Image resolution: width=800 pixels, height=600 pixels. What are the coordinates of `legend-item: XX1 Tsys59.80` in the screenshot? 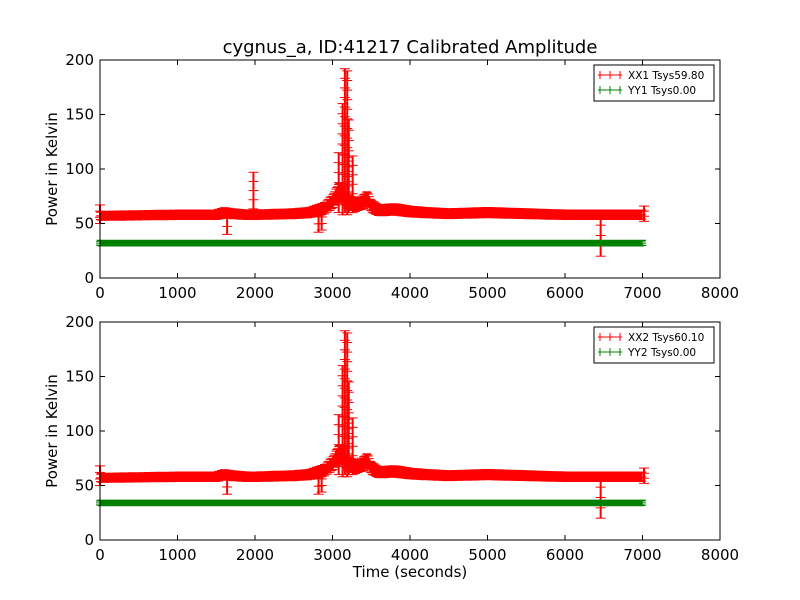 It's located at (651, 76).